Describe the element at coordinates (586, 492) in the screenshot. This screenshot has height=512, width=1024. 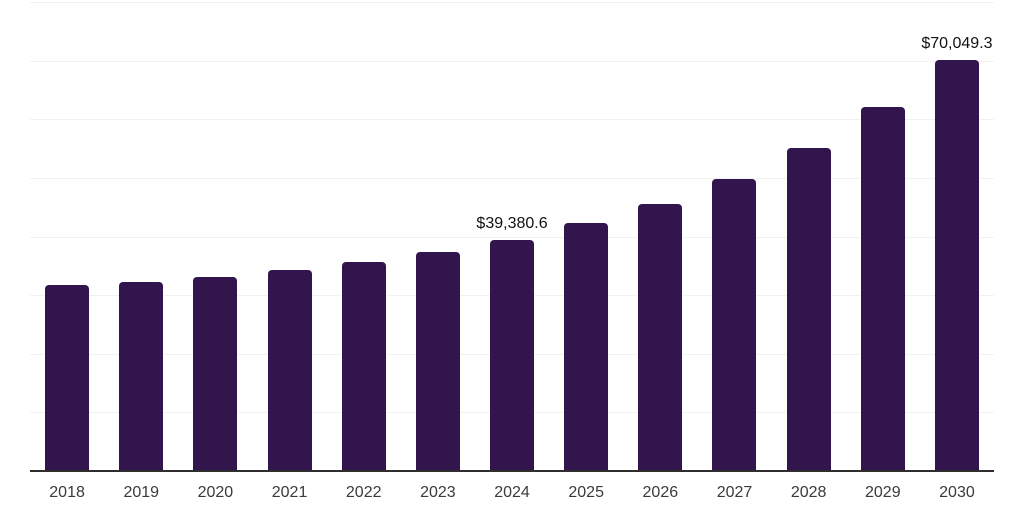
I see `x-tick-2025: 2025` at that location.